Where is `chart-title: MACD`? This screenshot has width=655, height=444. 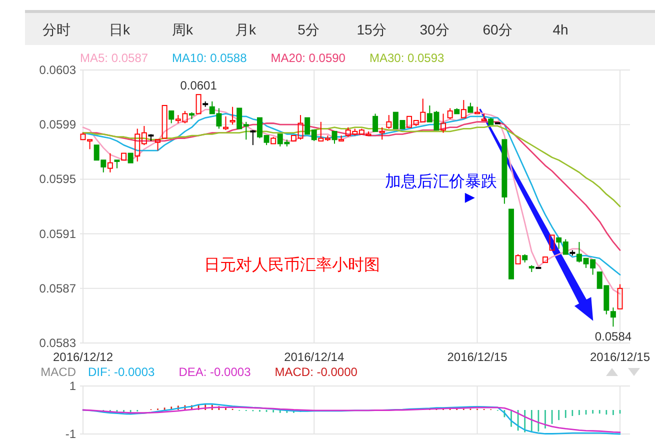 chart-title: MACD is located at coordinates (58, 372).